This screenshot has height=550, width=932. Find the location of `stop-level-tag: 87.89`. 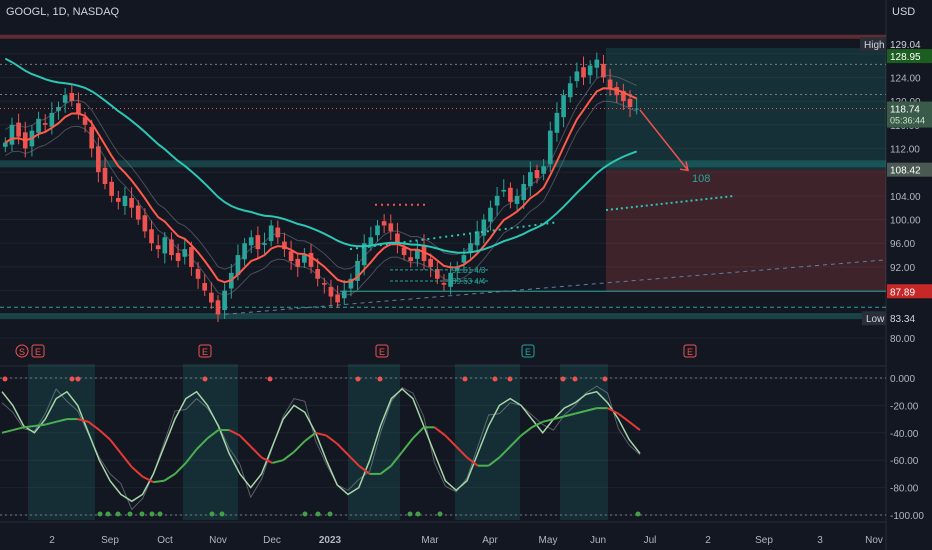

stop-level-tag: 87.89 is located at coordinates (902, 292).